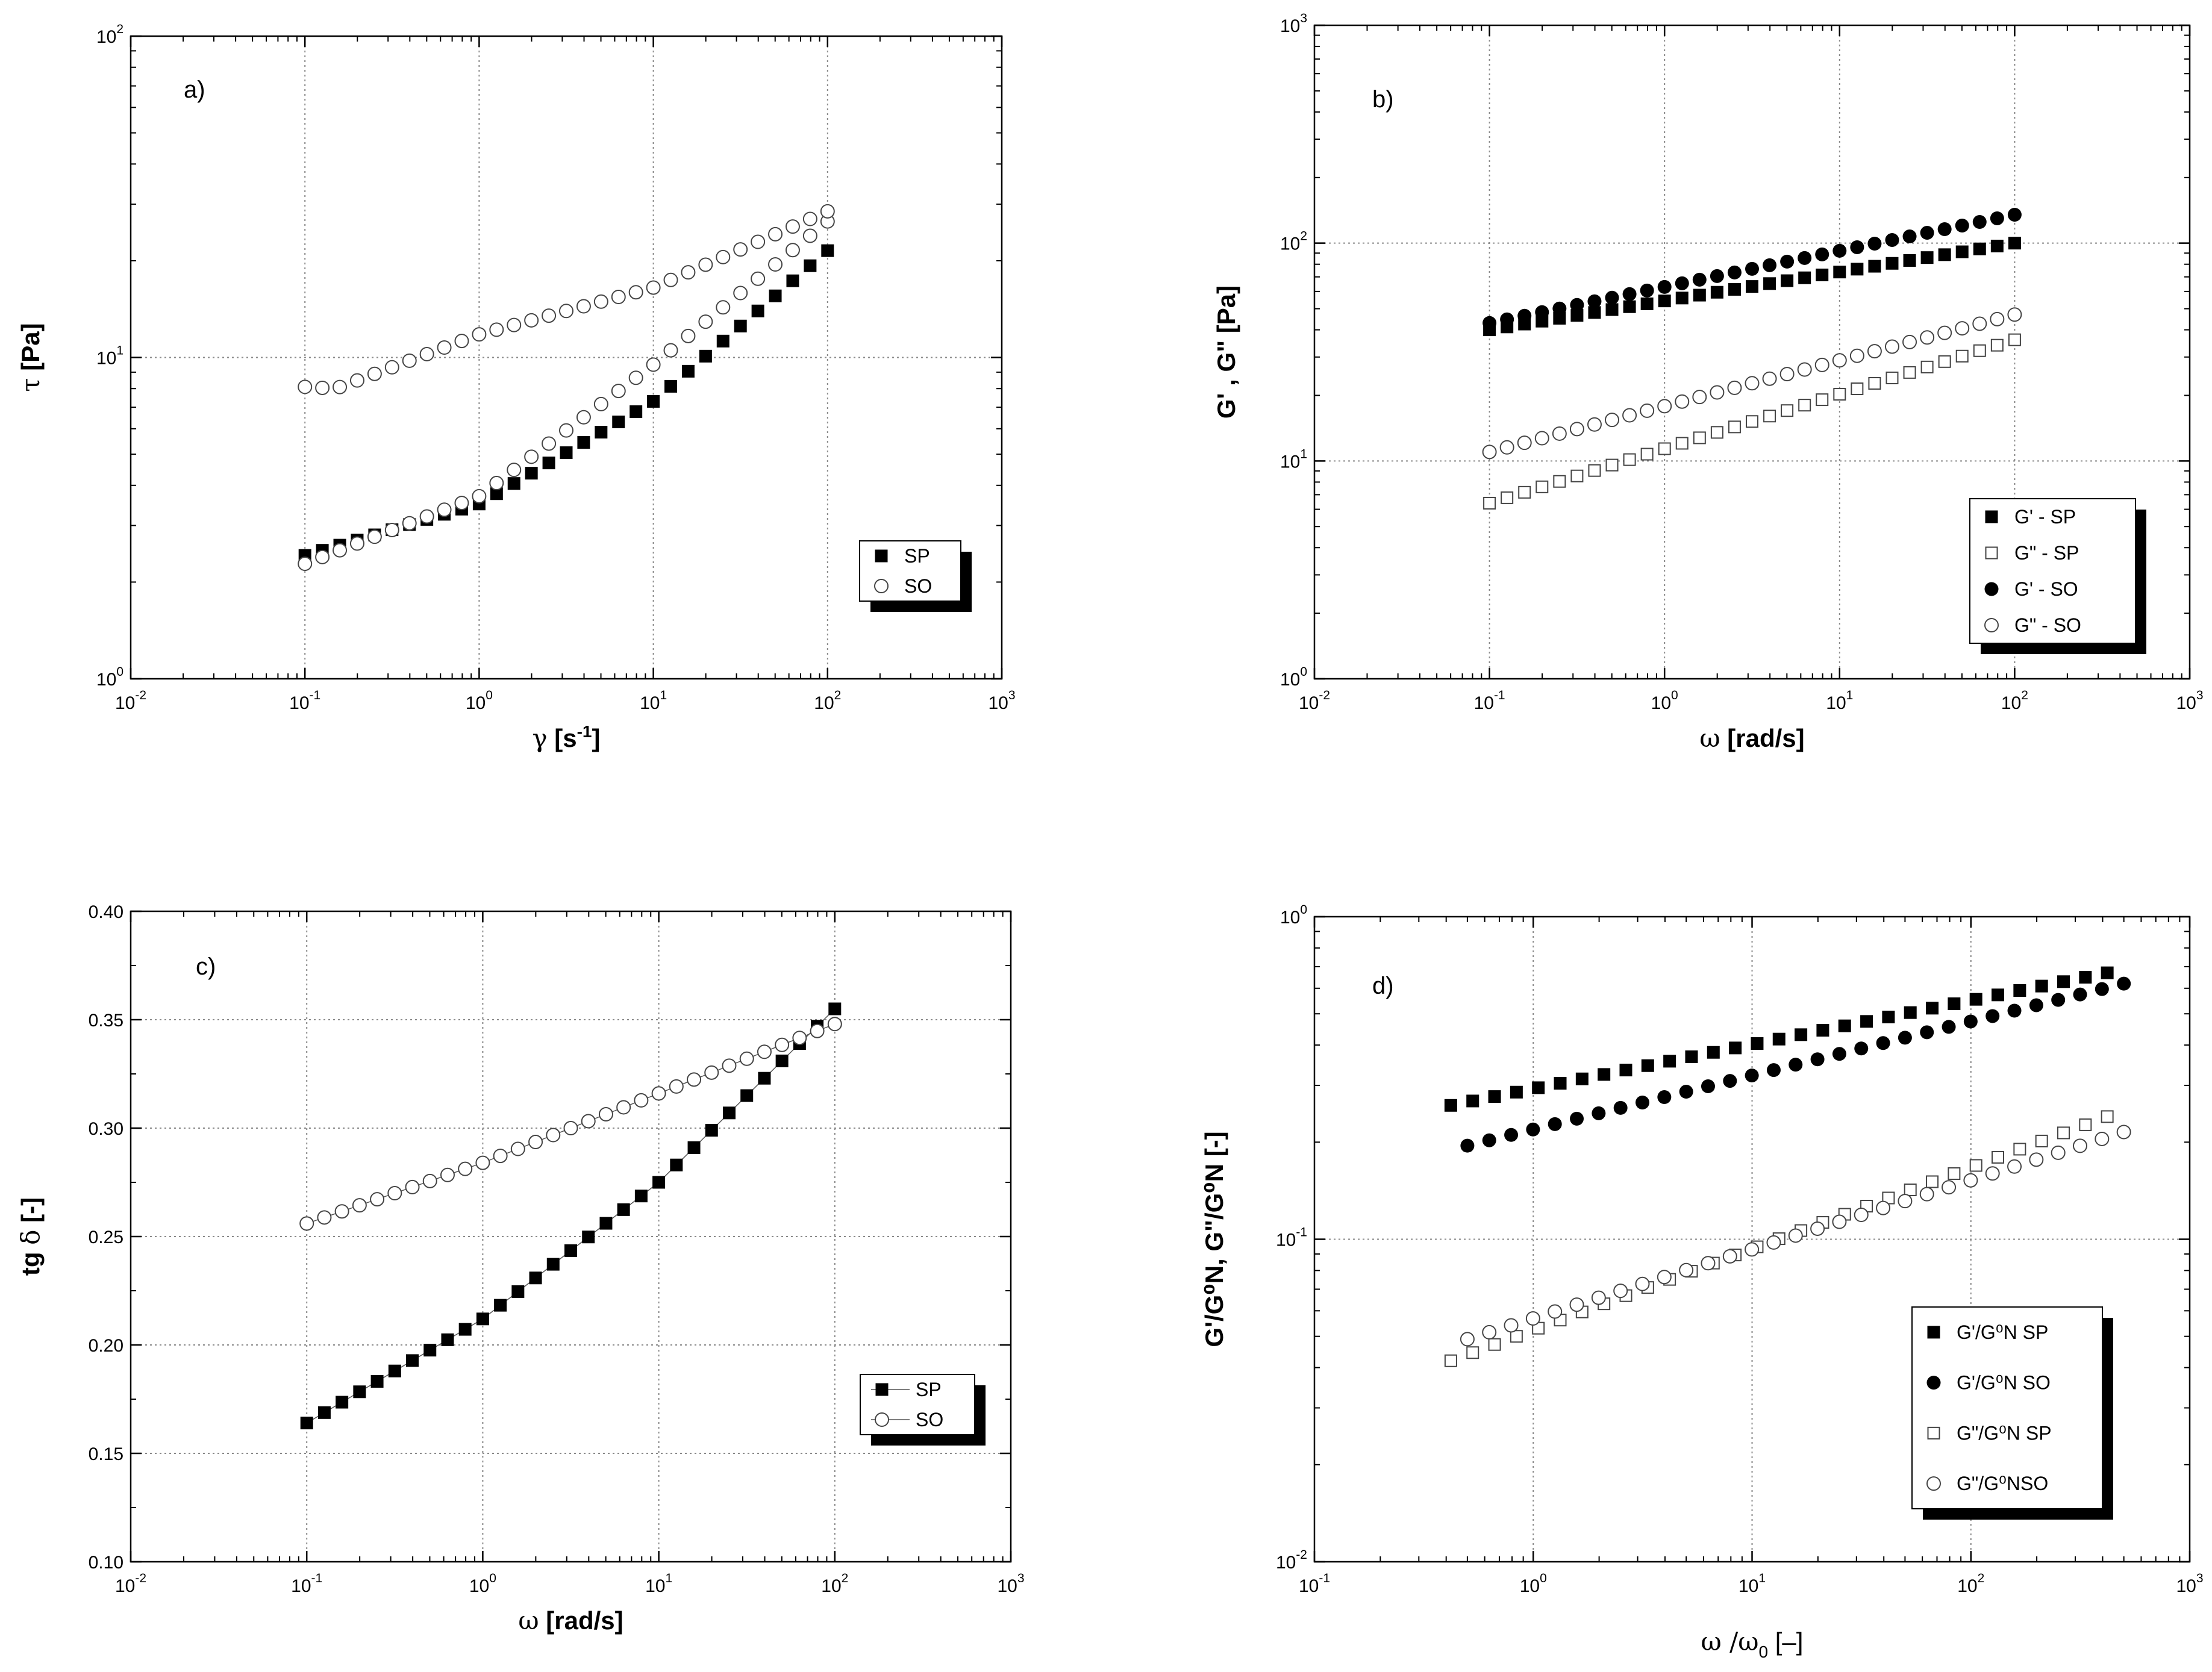  I want to click on series-G'/G⁰N SO, so click(1795, 1064).